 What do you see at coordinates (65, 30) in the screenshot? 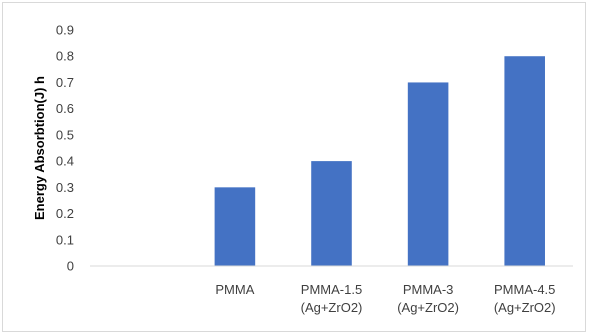
I see `y-tick-label: 0.9` at bounding box center [65, 30].